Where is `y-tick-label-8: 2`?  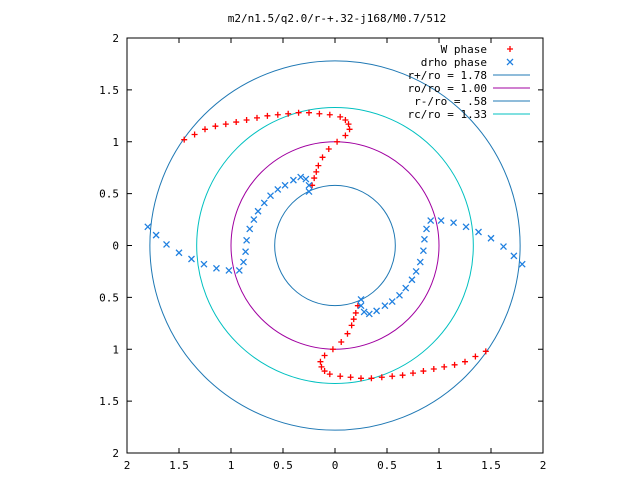
y-tick-label-8: 2 is located at coordinates (115, 38).